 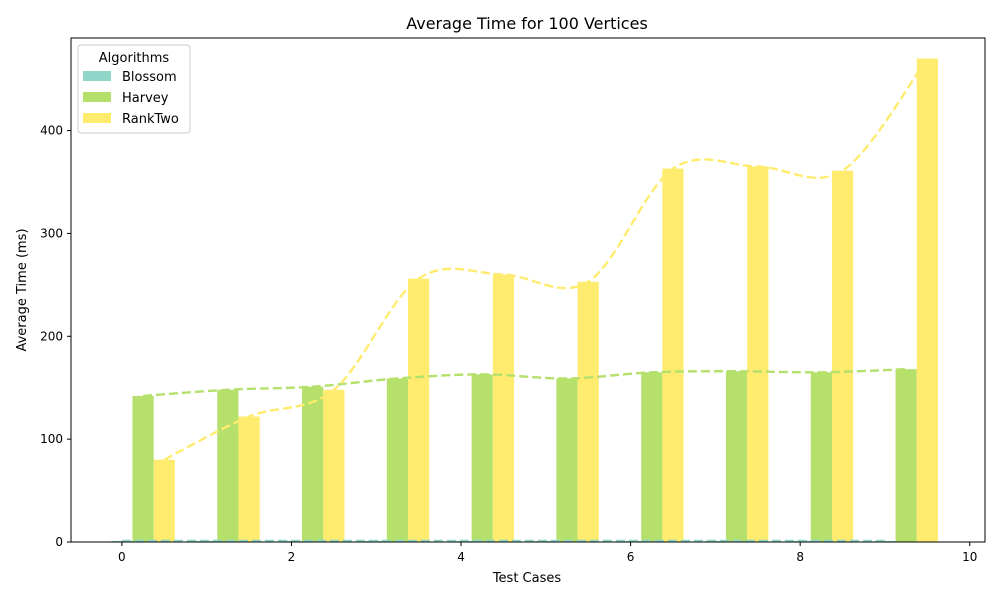 I want to click on x-tick-label-0: 0, so click(x=122, y=557).